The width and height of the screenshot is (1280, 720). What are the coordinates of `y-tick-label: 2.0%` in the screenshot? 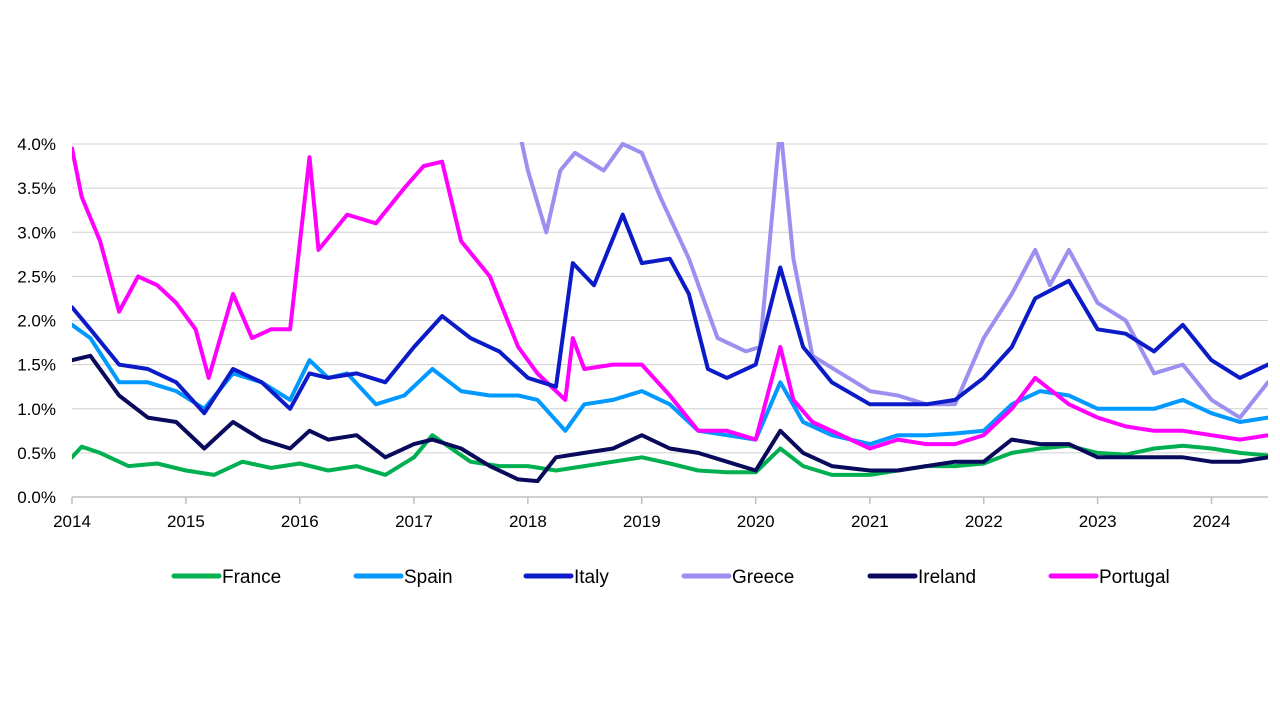 It's located at (36, 321).